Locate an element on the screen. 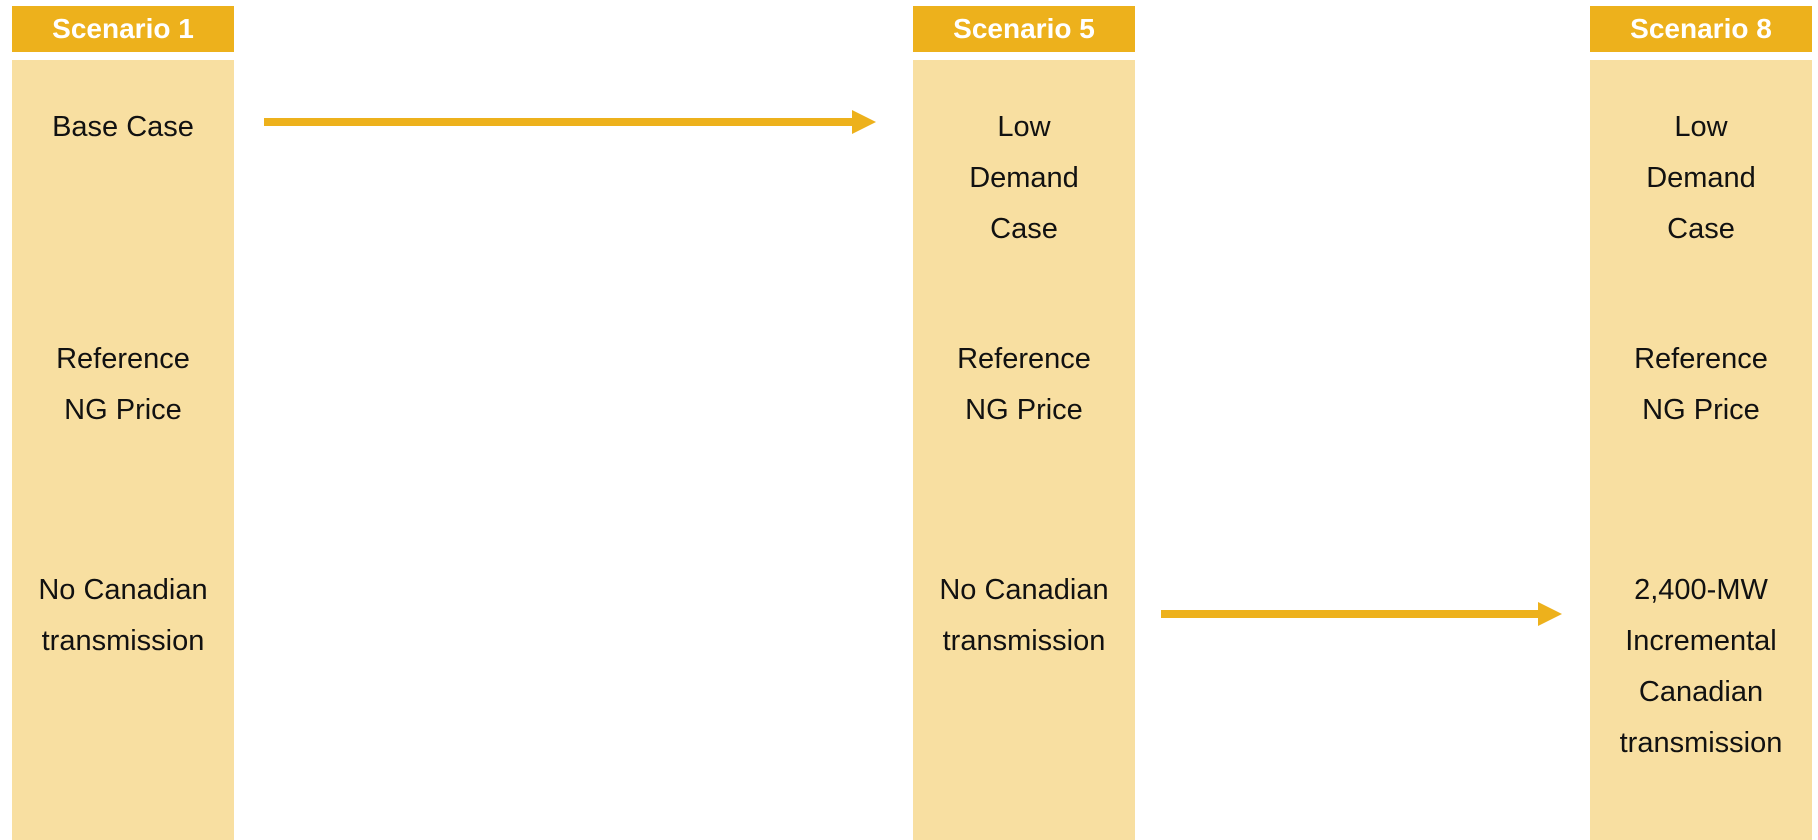  cell-text: 2,400-MW is located at coordinates (1701, 590).